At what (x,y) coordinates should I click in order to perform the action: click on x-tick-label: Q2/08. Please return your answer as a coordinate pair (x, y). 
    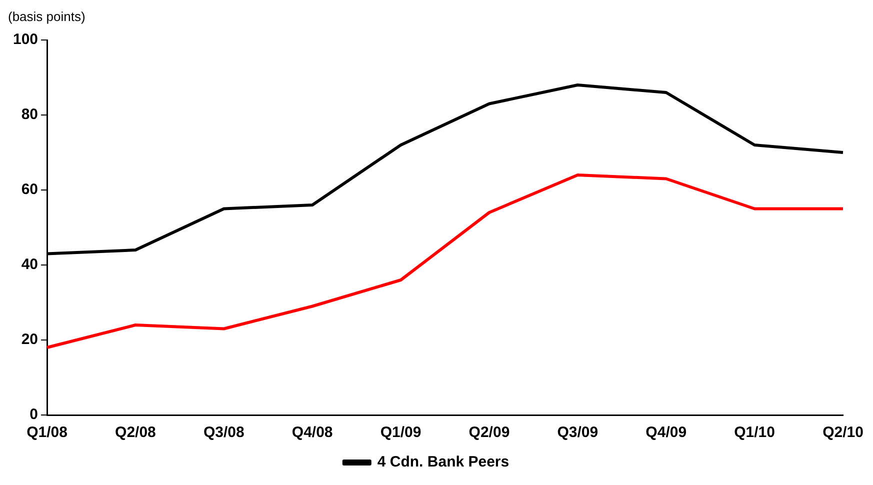
    Looking at the image, I should click on (135, 433).